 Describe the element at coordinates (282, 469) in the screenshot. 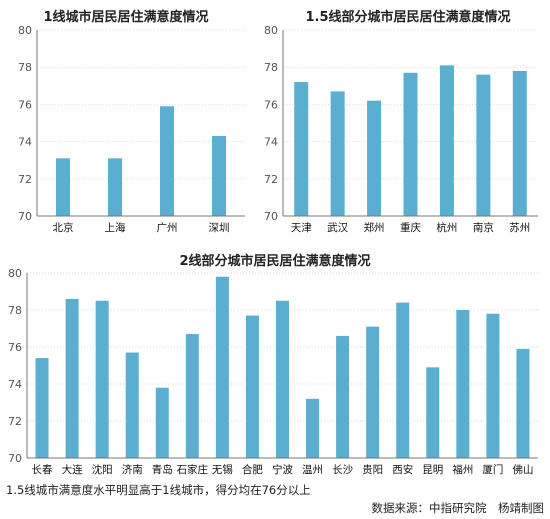

I see `x-tick-label: 宁波` at that location.